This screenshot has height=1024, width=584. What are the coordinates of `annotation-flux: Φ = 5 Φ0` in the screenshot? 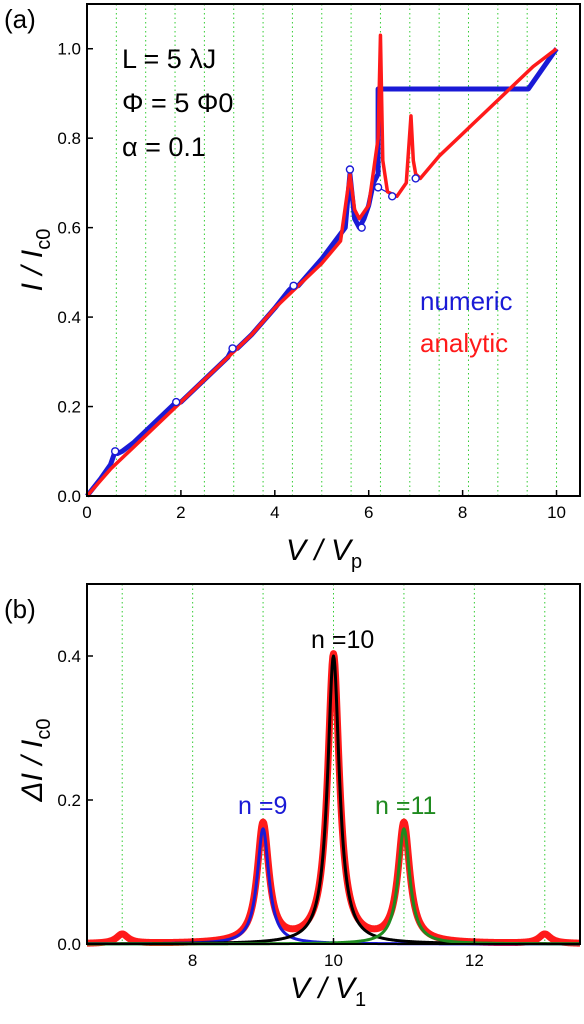 It's located at (177, 103).